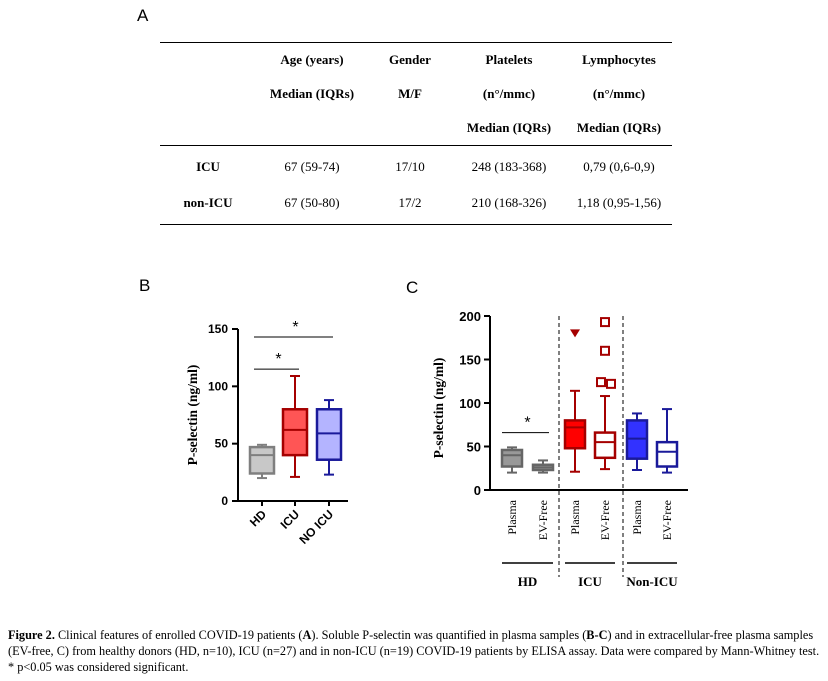  I want to click on cell-platelets: 248 (183-368), so click(509, 166).